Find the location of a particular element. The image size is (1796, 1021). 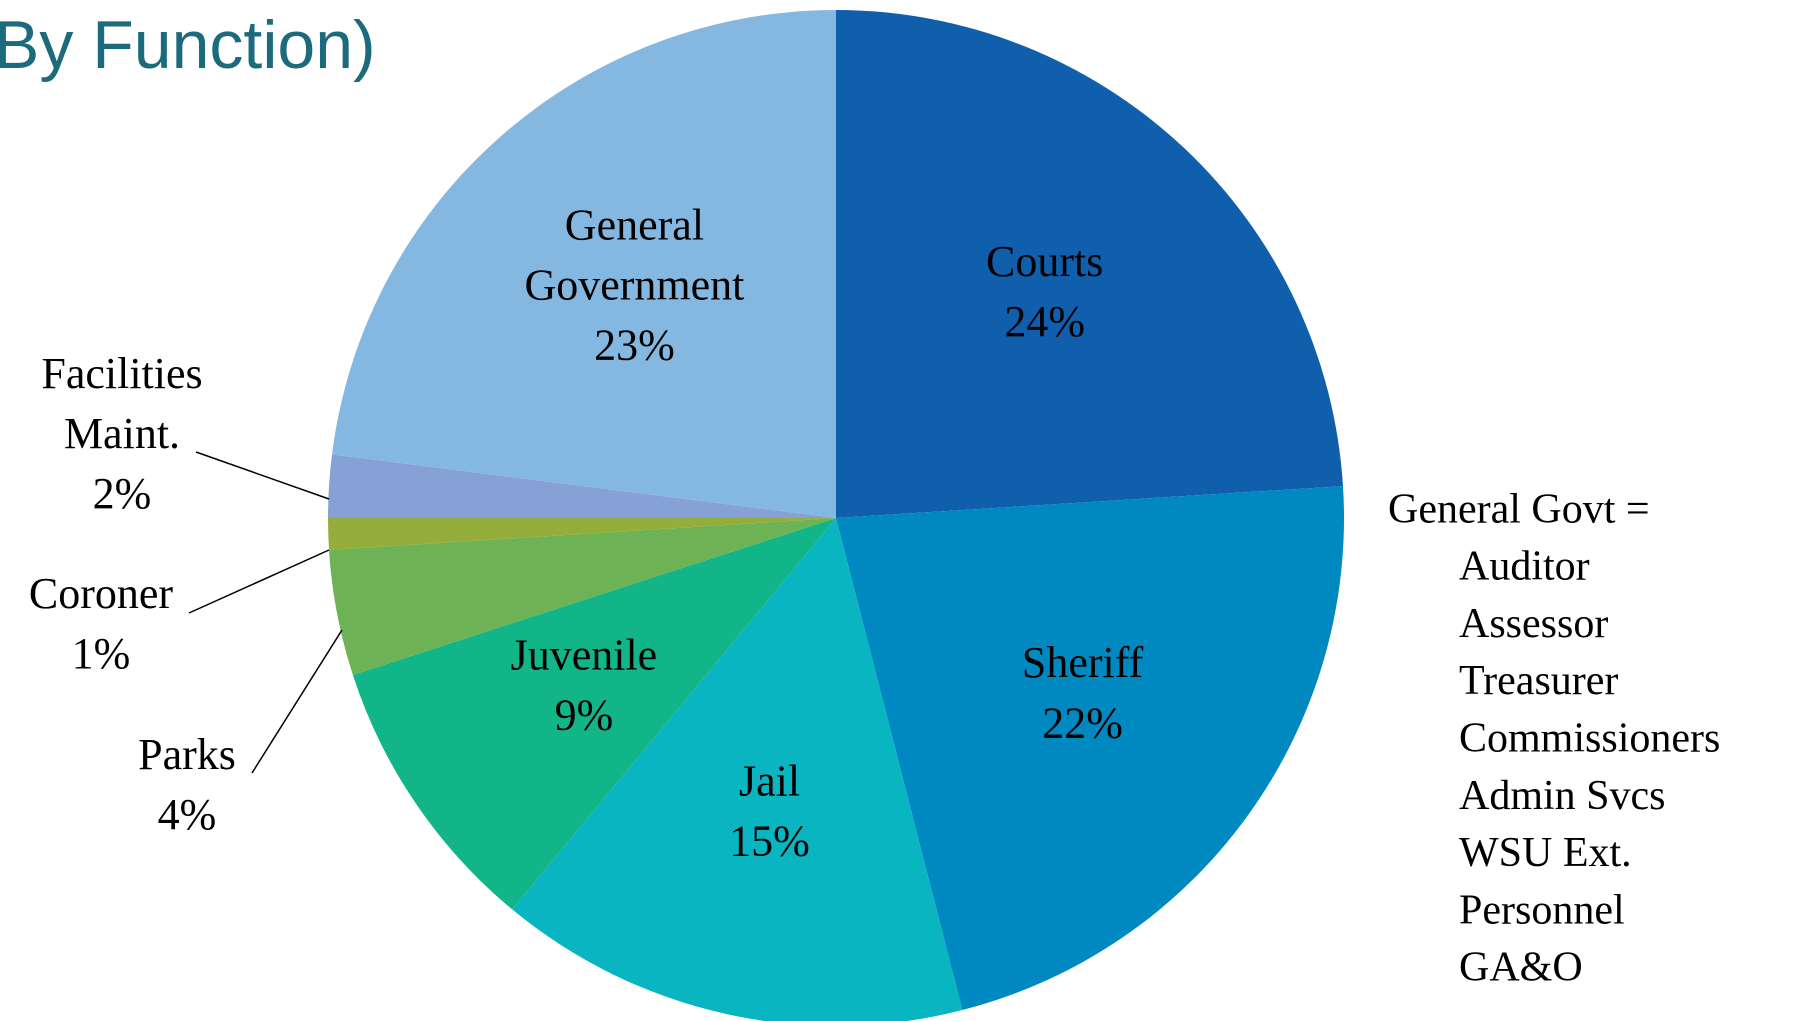

slice-label: Sheriff is located at coordinates (1083, 662).